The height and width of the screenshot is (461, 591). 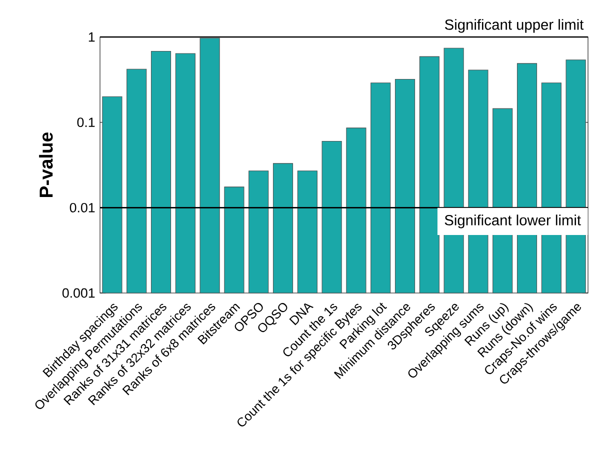 What do you see at coordinates (514, 26) in the screenshot?
I see `ref-line-label: Significant upper limit` at bounding box center [514, 26].